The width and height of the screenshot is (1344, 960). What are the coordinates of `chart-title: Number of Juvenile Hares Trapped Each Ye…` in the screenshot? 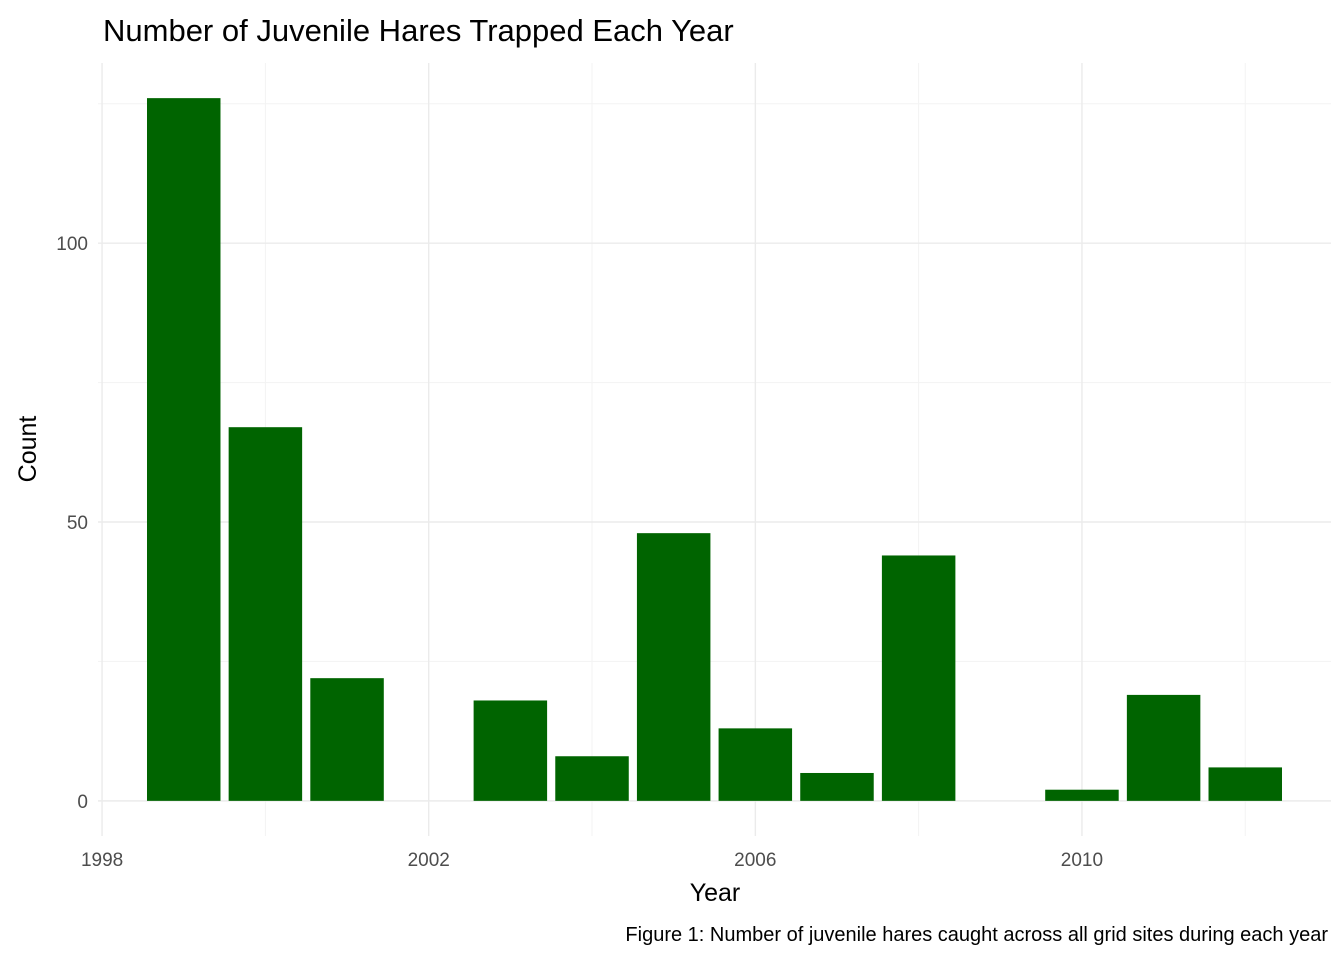 It's located at (418, 30).